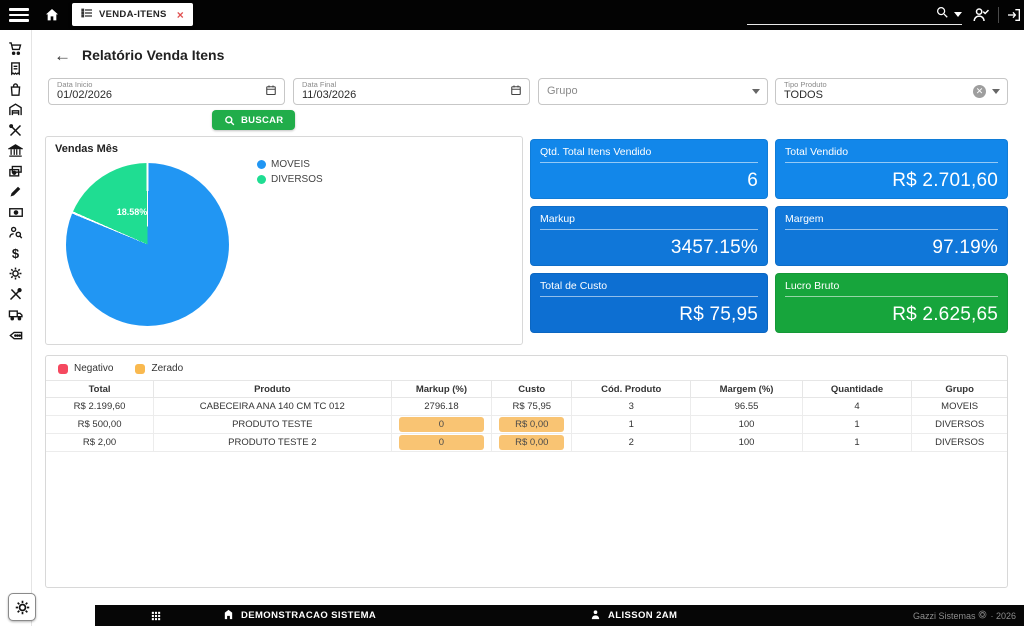  Describe the element at coordinates (958, 14) in the screenshot. I see `search-caret-icon` at that location.